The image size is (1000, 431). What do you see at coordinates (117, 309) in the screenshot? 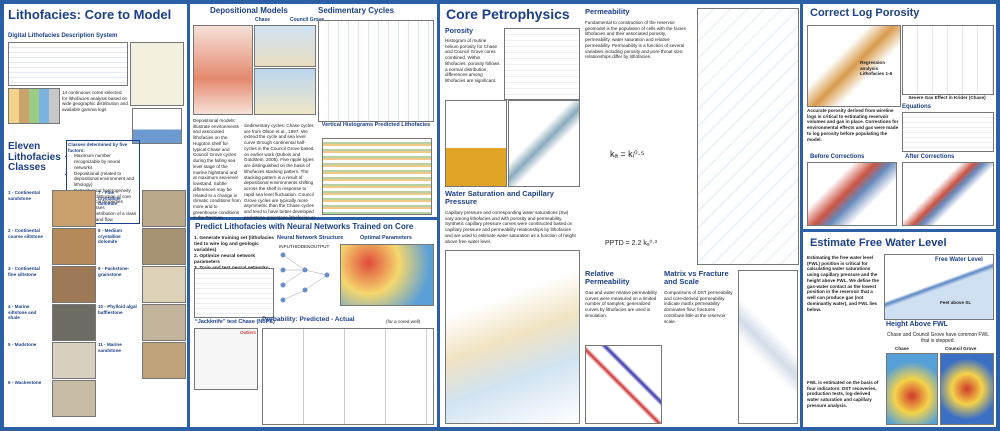
I see `class-name: 10 - Phylloid algal bafflestone` at bounding box center [117, 309].